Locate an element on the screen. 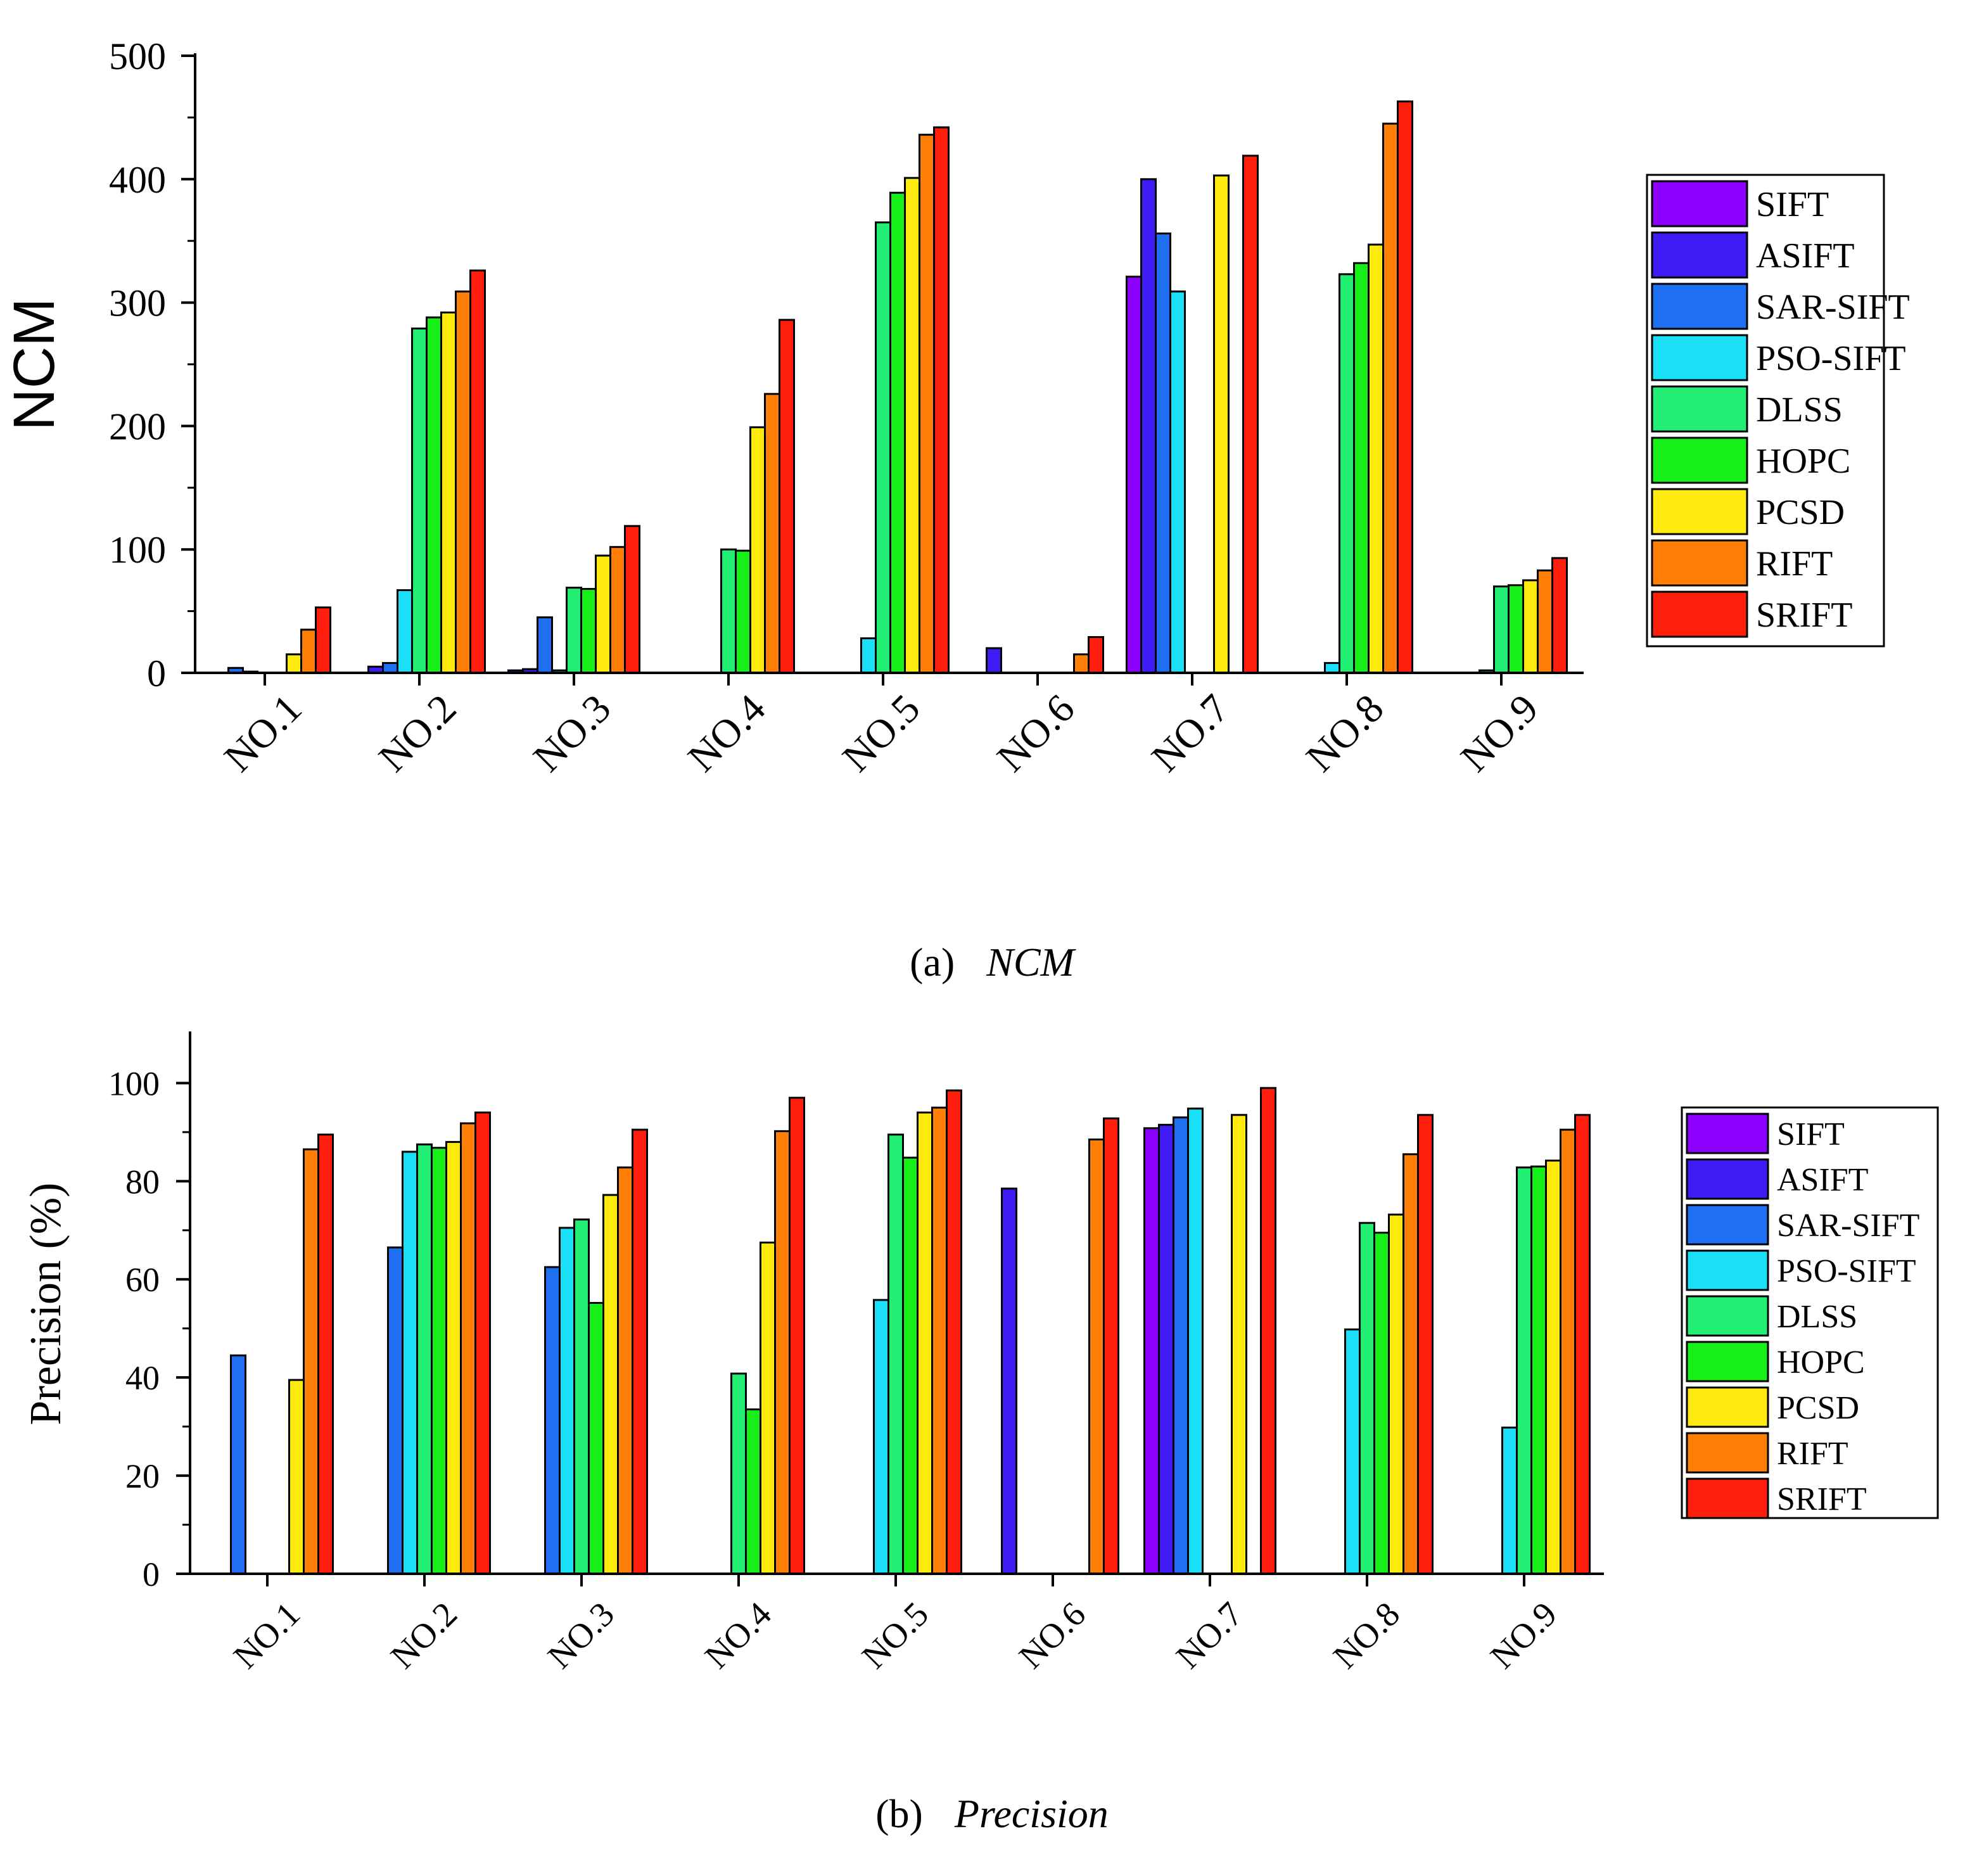 Image resolution: width=1984 pixels, height=1876 pixels. bar-dlss-no2 is located at coordinates (425, 1359).